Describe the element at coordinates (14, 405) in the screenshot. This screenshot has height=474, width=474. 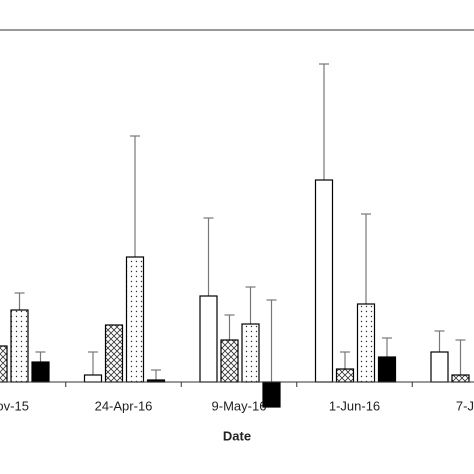
I see `x-tick-label: Nov-15` at that location.